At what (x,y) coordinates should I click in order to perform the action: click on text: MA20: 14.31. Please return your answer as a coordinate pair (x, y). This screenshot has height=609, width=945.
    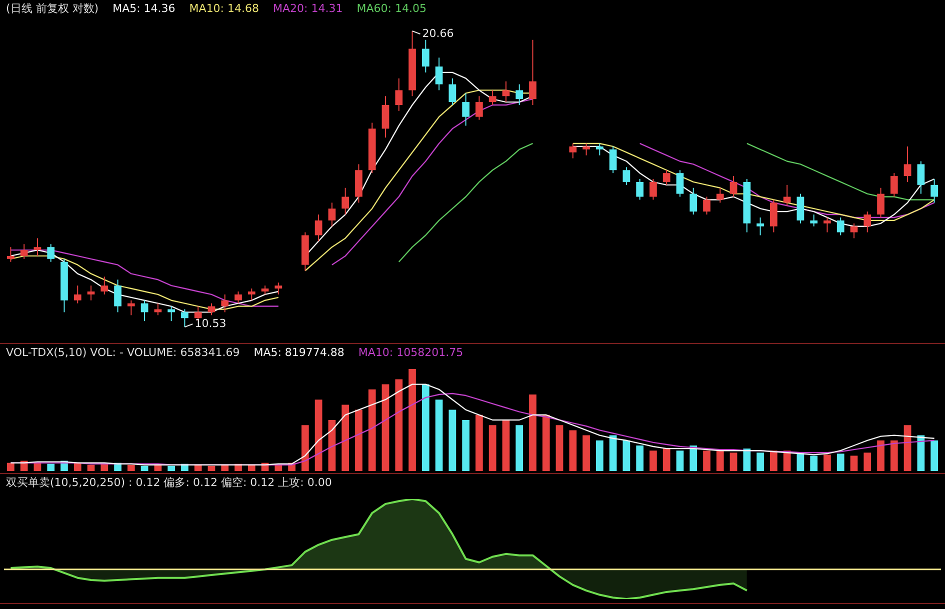
    Looking at the image, I should click on (308, 8).